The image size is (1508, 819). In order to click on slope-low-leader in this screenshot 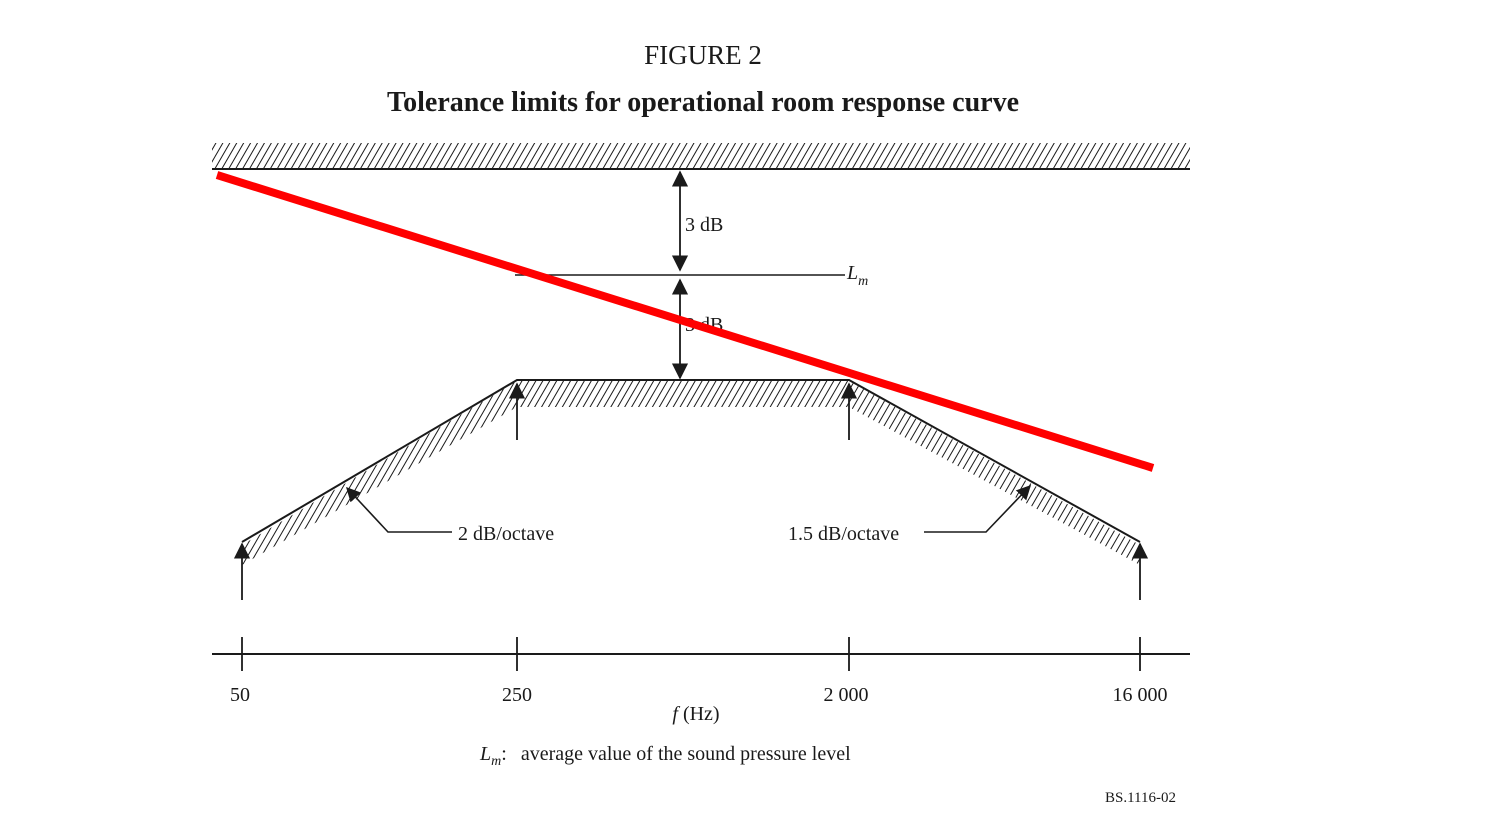, I will do `click(399, 509)`.